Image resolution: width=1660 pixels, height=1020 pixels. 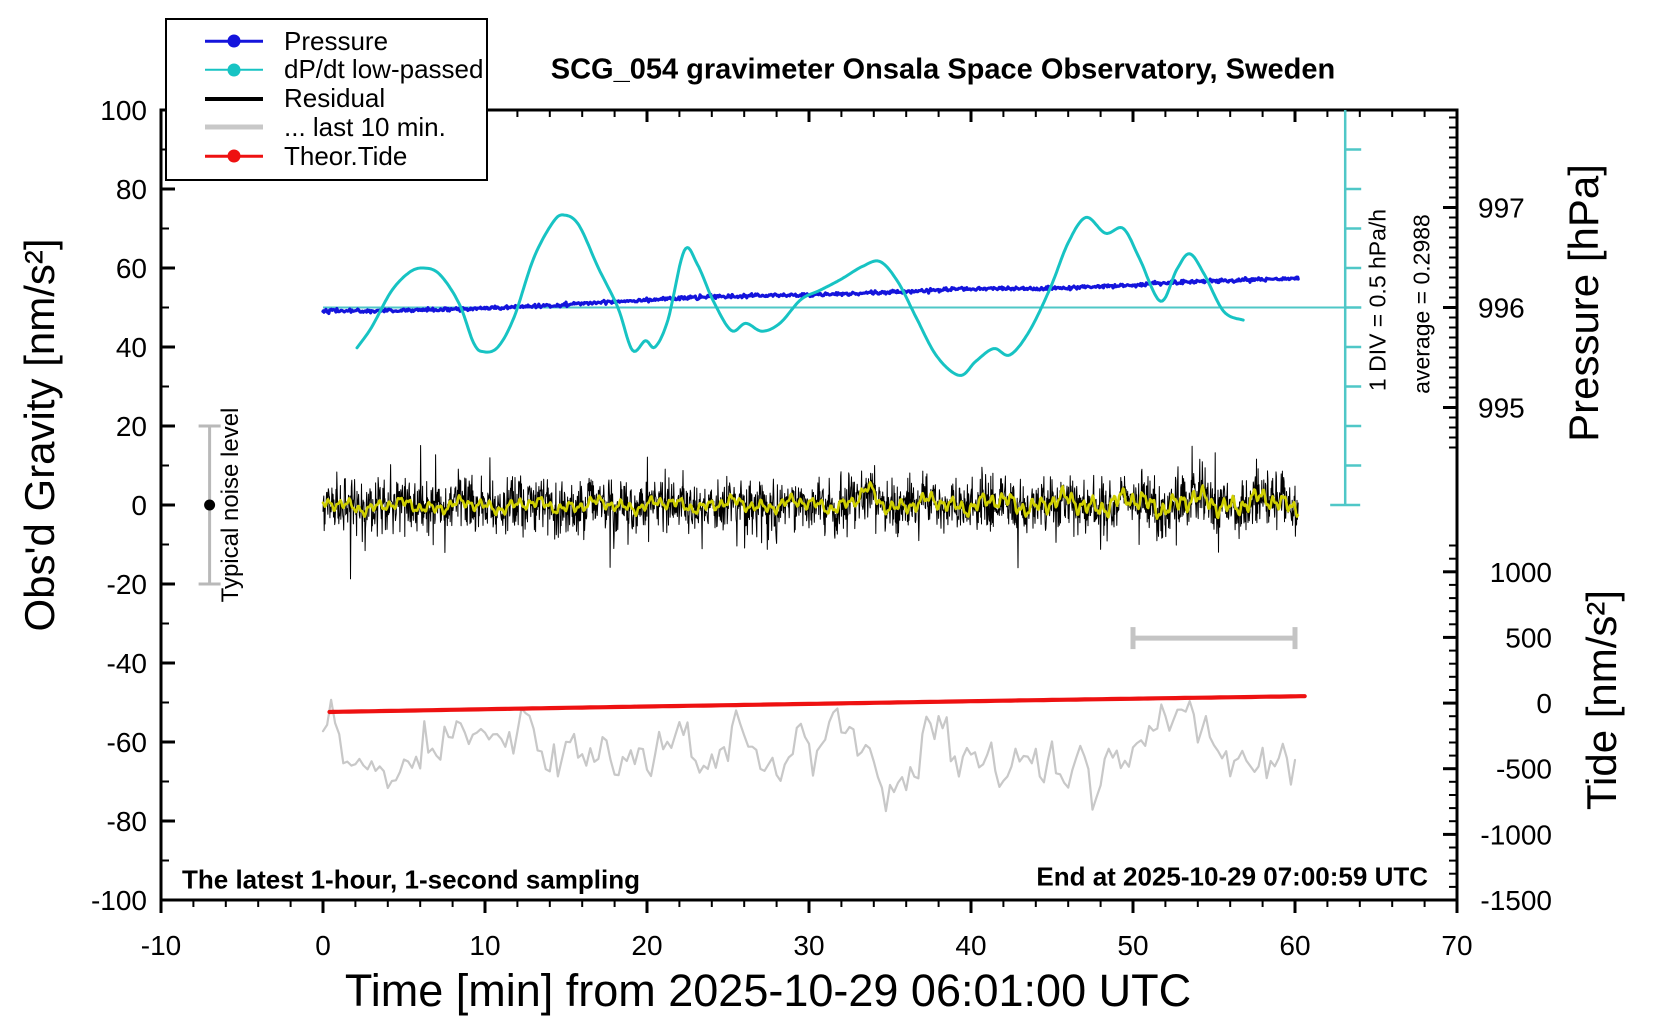 I want to click on pressure-axis-title: Pressure [hPa], so click(x=1583, y=303).